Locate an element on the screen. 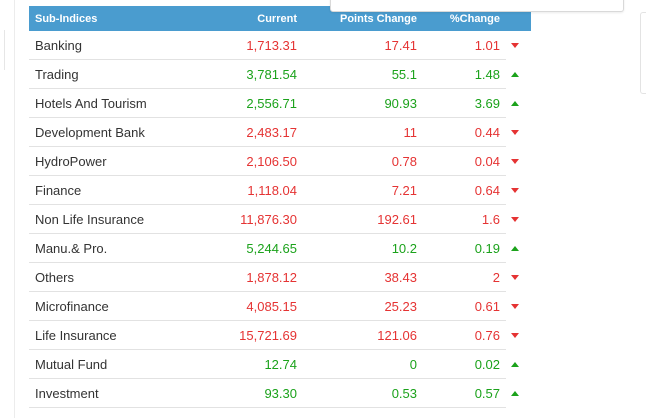  points-change-value: 10.2 is located at coordinates (363, 248).